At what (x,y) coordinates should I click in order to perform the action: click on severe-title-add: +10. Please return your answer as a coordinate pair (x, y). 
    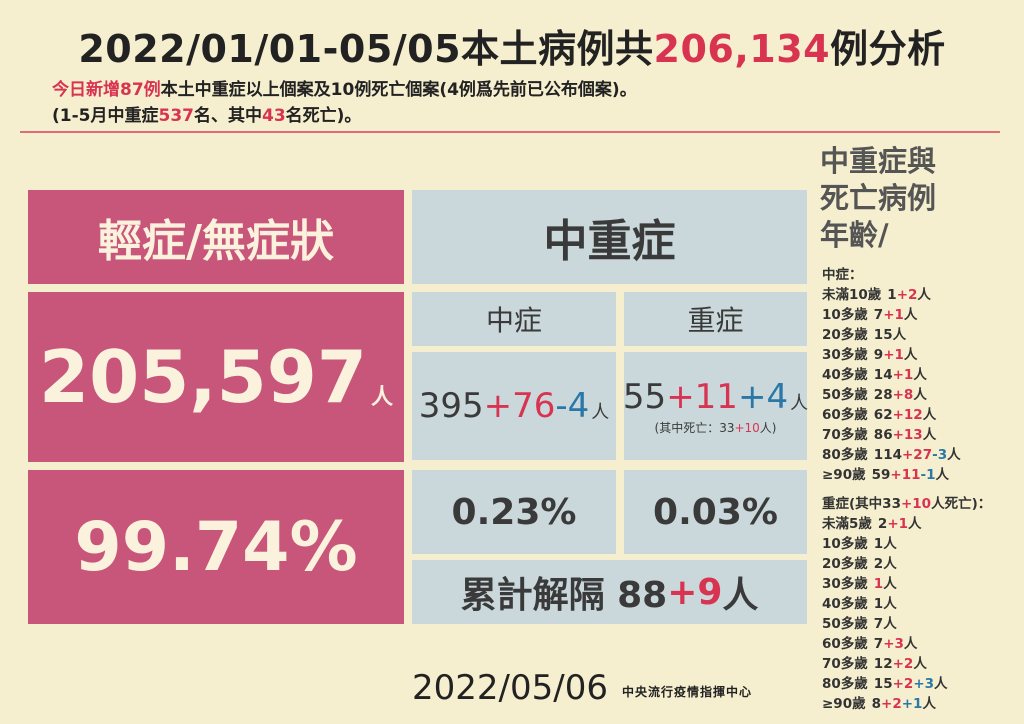
    Looking at the image, I should click on (916, 504).